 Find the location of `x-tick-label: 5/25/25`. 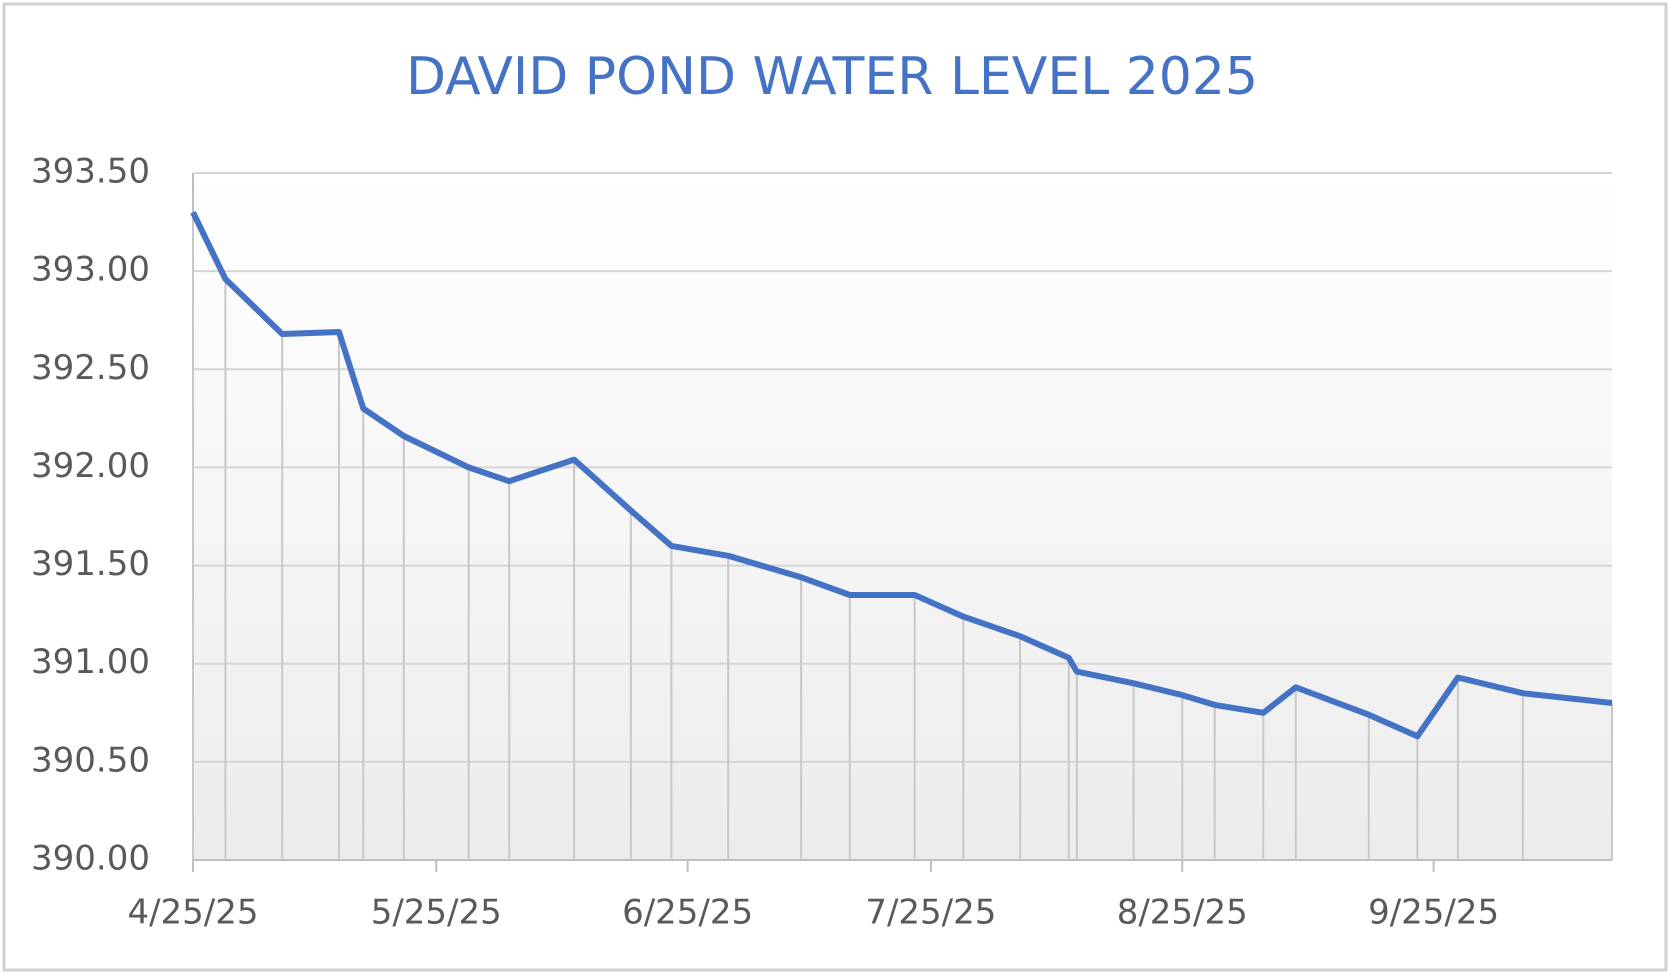

x-tick-label: 5/25/25 is located at coordinates (436, 913).